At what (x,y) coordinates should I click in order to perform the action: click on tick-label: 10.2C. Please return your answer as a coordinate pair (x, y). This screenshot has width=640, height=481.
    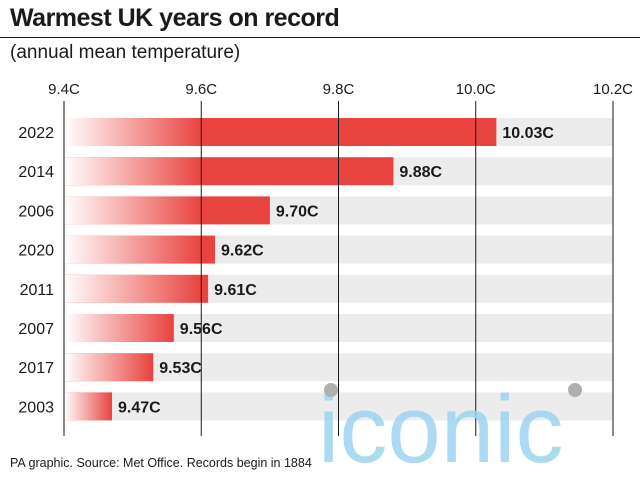
    Looking at the image, I should click on (613, 89).